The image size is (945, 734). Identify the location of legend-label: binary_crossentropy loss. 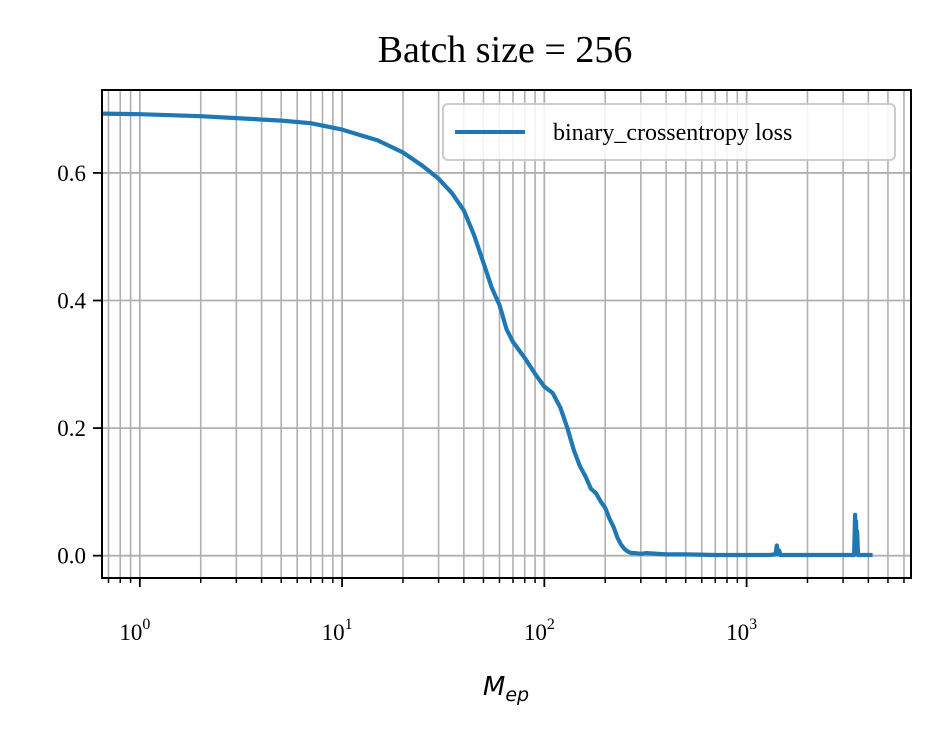
(672, 133).